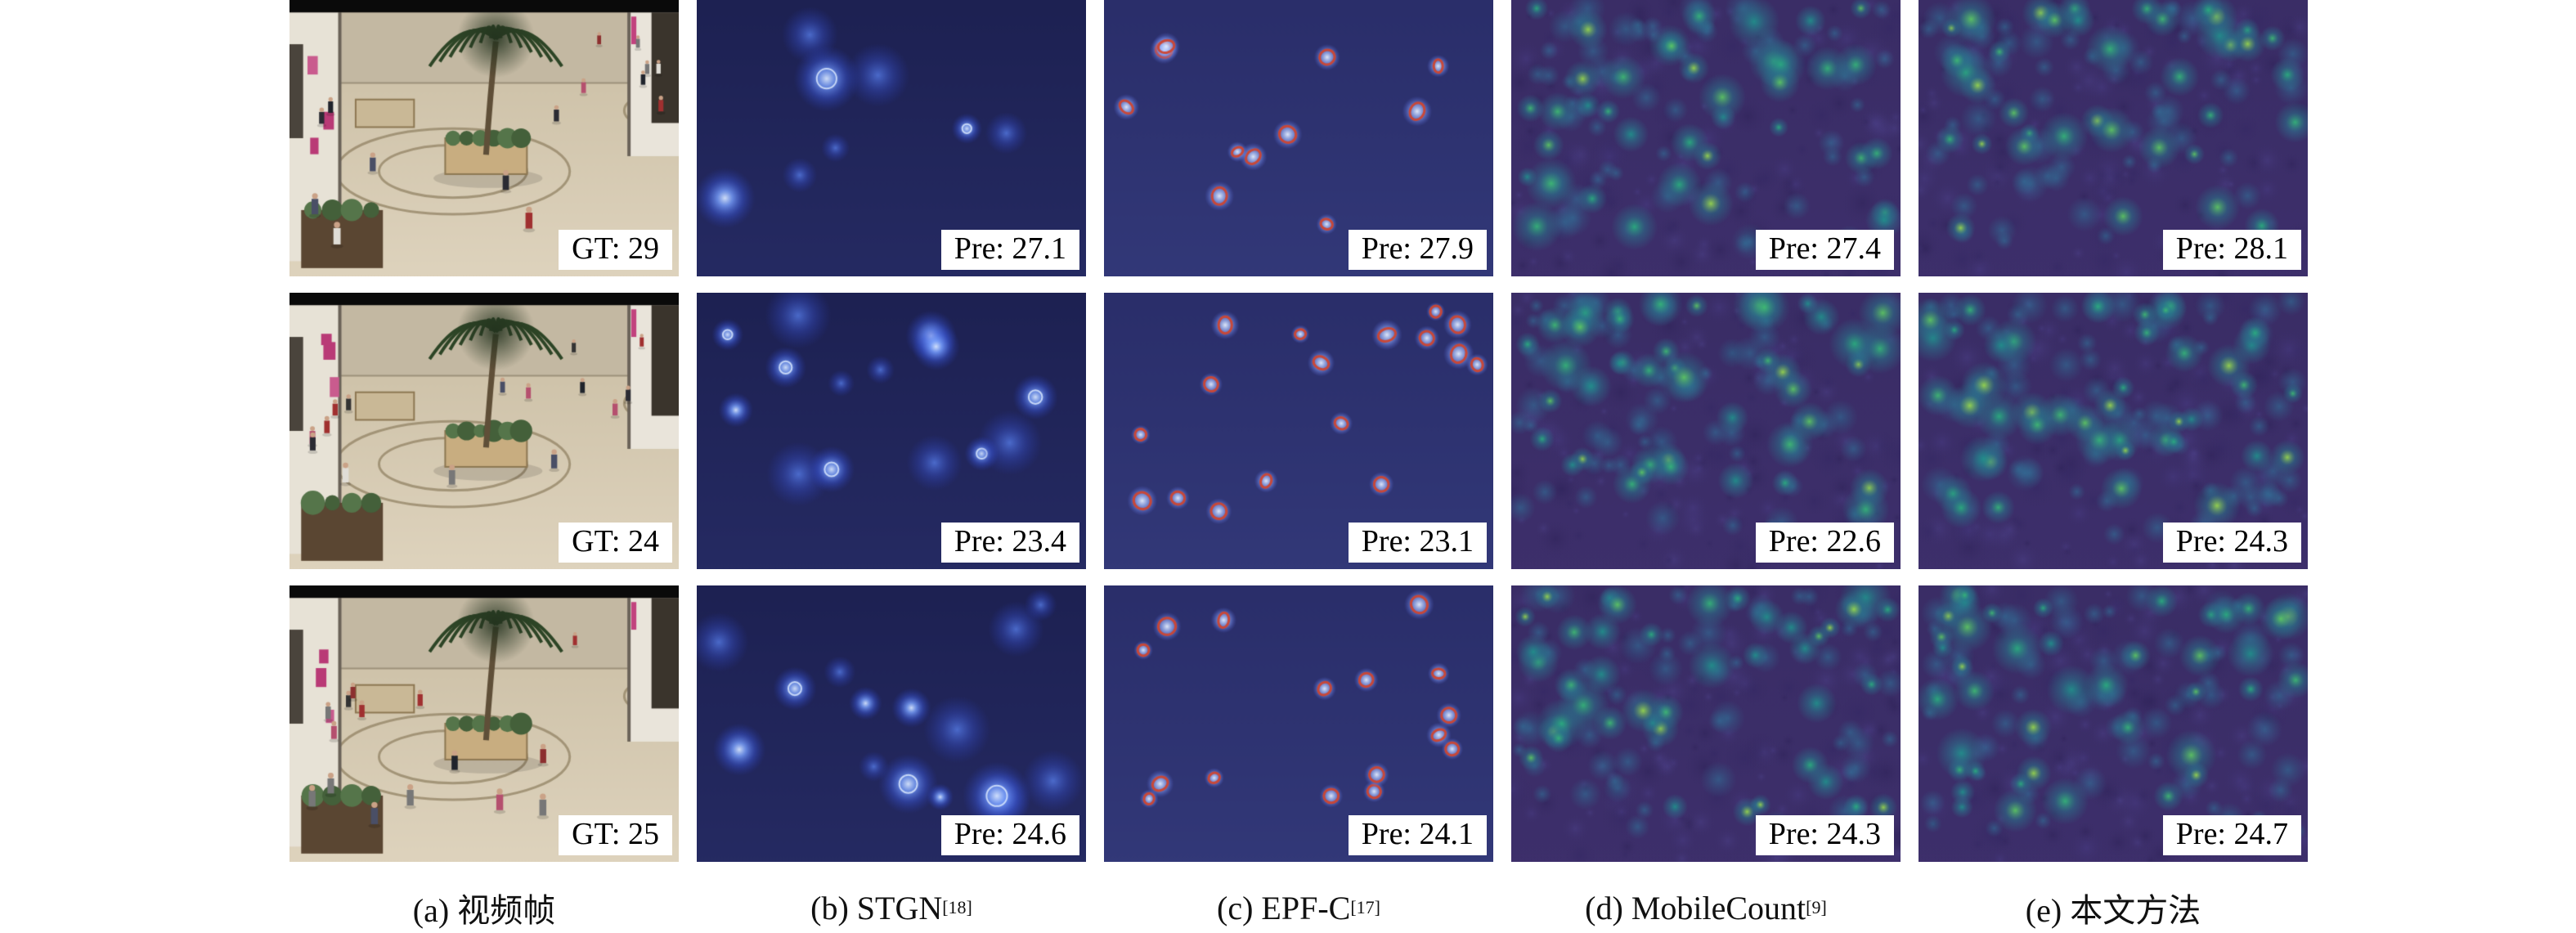 Image resolution: width=2576 pixels, height=933 pixels. Describe the element at coordinates (891, 723) in the screenshot. I see `panel-row3-col-b: Pre: 24.6` at that location.